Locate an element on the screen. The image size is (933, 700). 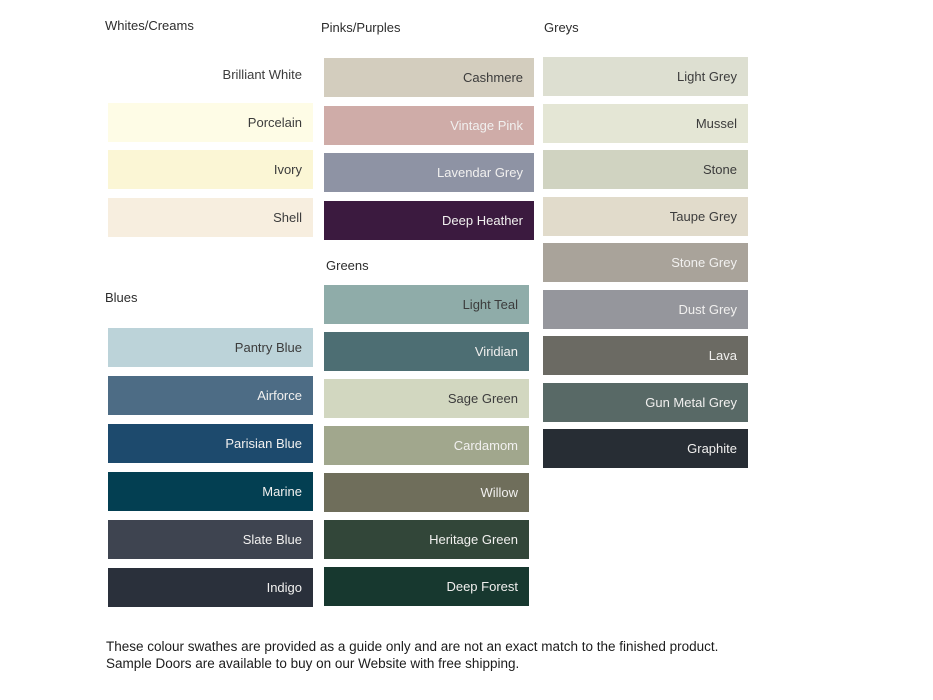
swatch-gun-metal-grey: Gun Metal Grey is located at coordinates (645, 402).